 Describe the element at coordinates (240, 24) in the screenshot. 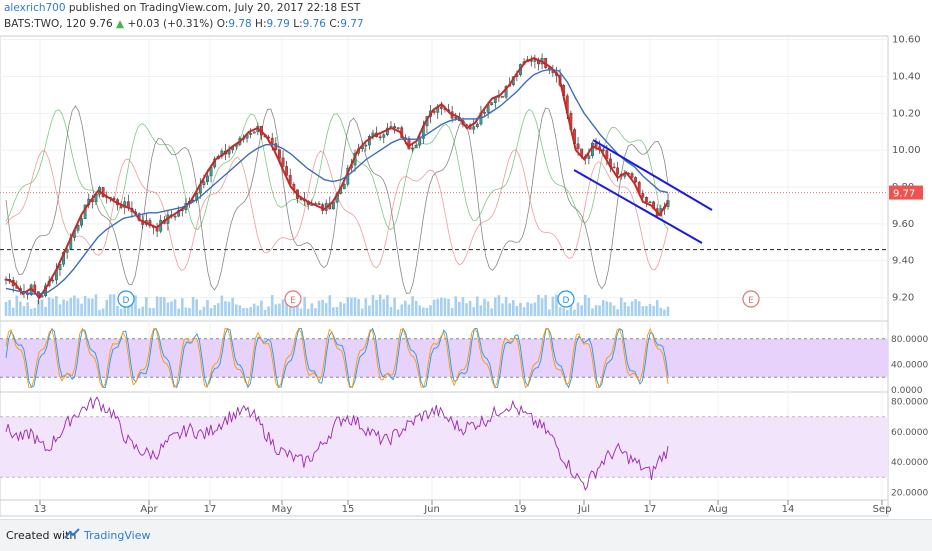

I see `ohlc-open: 9.78` at that location.